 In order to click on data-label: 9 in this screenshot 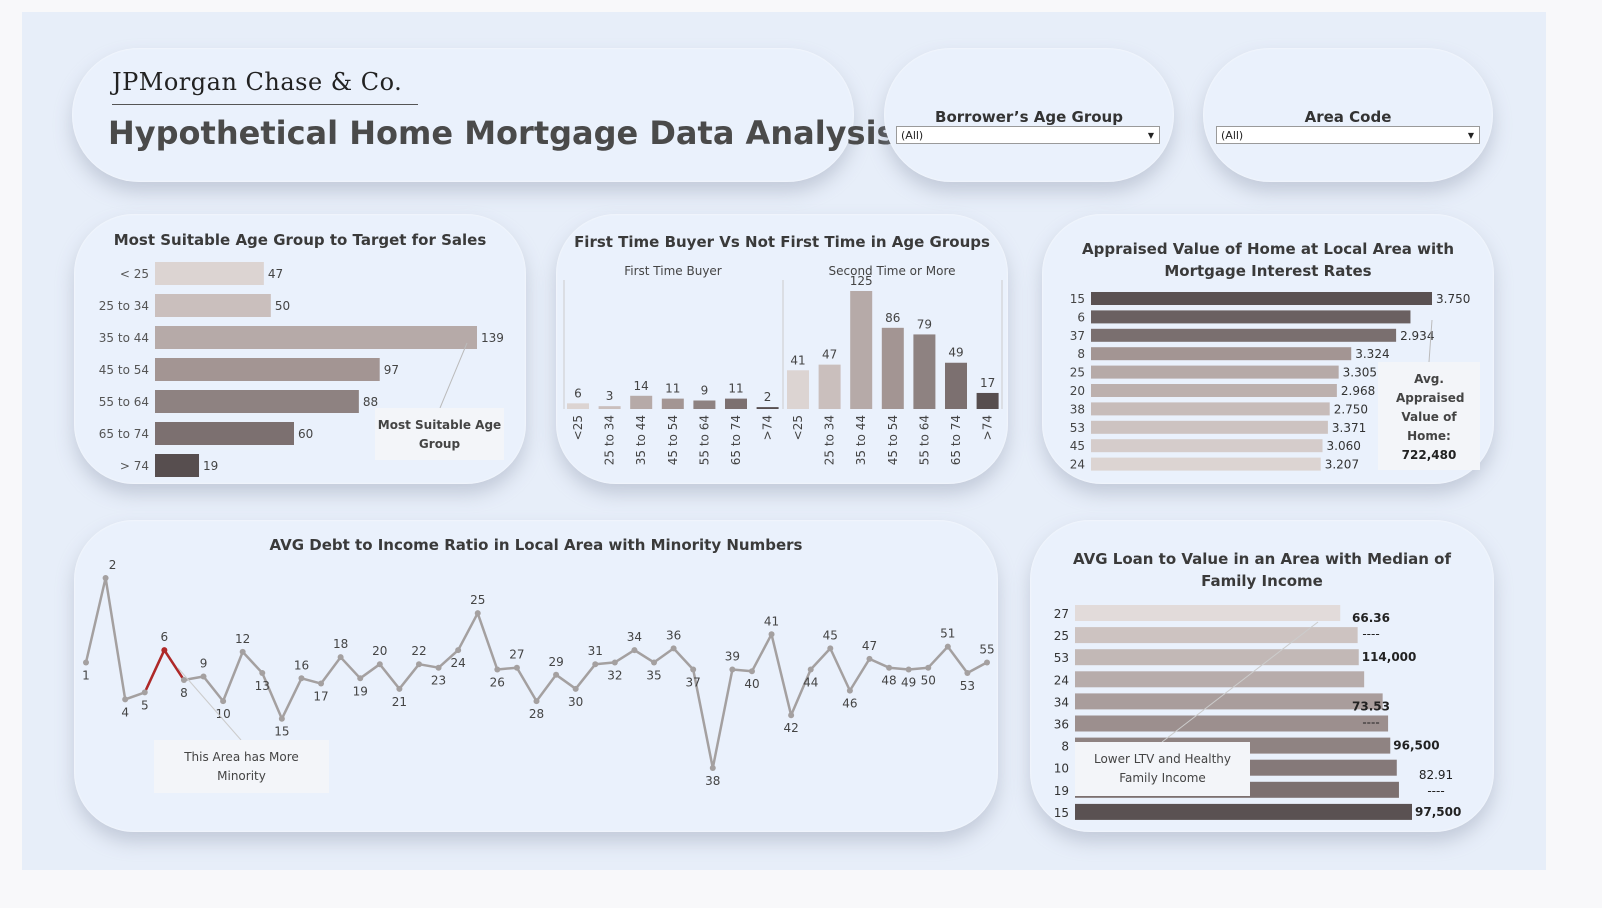, I will do `click(705, 391)`.